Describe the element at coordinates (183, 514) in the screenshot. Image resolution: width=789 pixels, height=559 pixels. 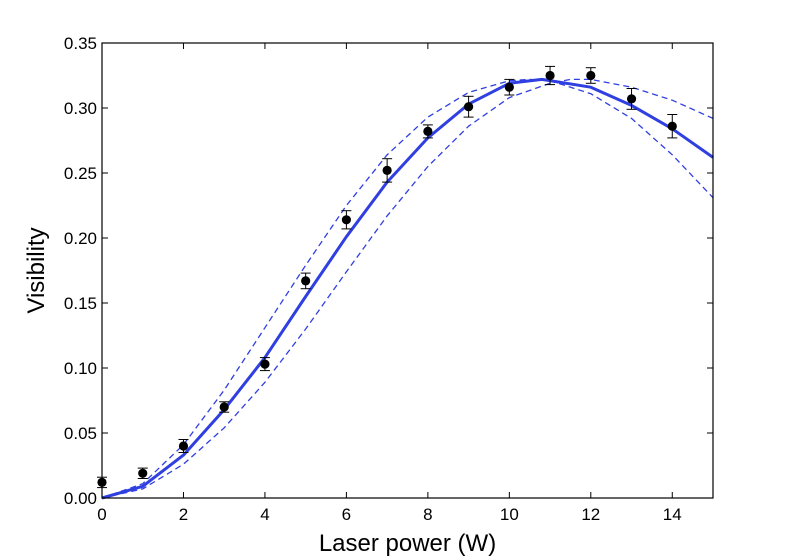
I see `x-tick-label-1: 2` at that location.